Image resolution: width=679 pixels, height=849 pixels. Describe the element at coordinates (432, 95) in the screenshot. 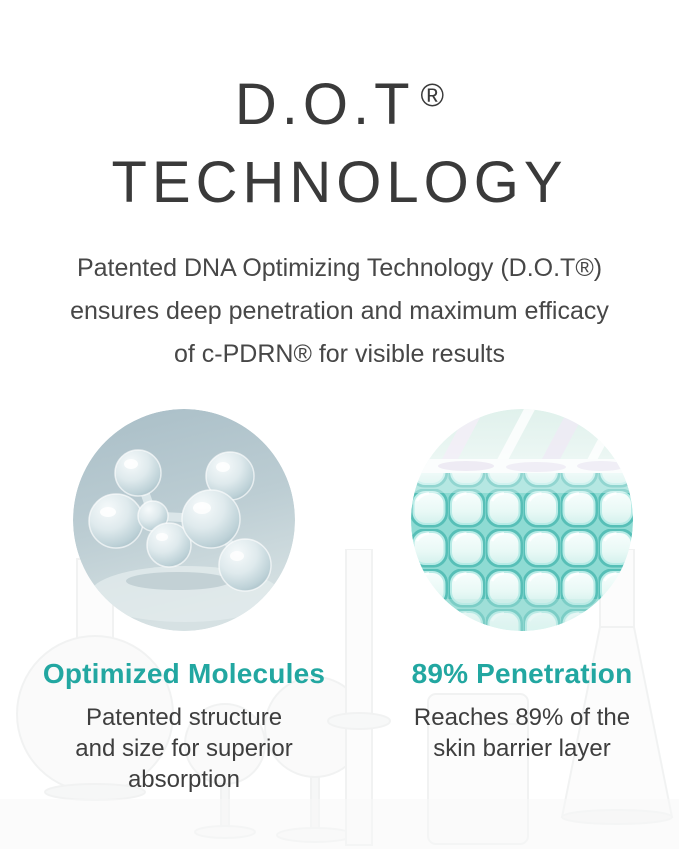

I see `registered-trademark-symbol: ®` at that location.